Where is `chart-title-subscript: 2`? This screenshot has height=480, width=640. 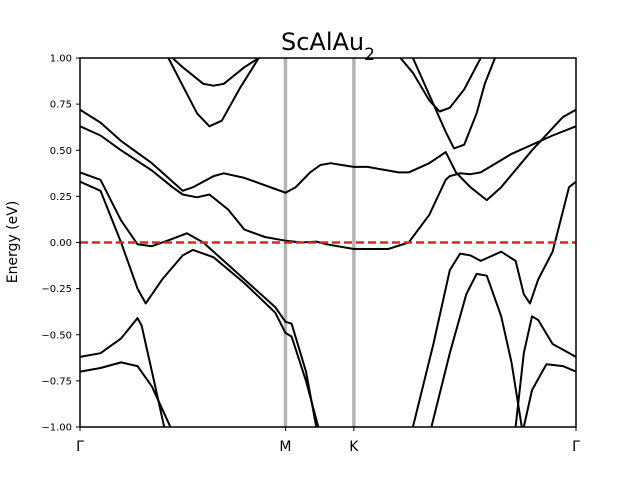
chart-title-subscript: 2 is located at coordinates (369, 55).